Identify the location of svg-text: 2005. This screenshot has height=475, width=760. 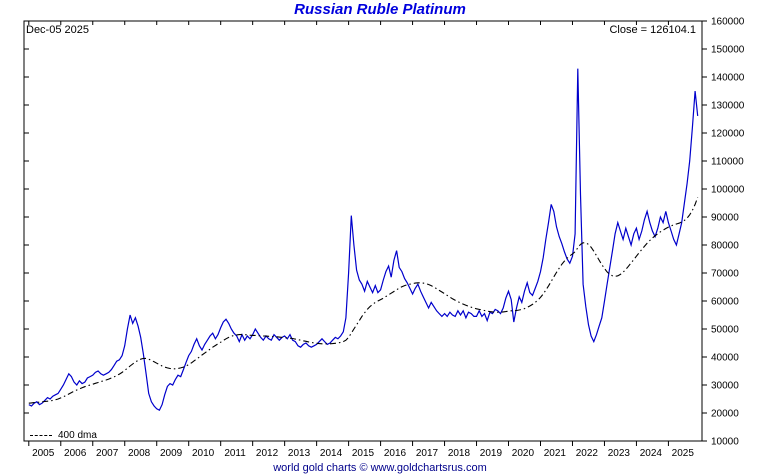
(43, 453).